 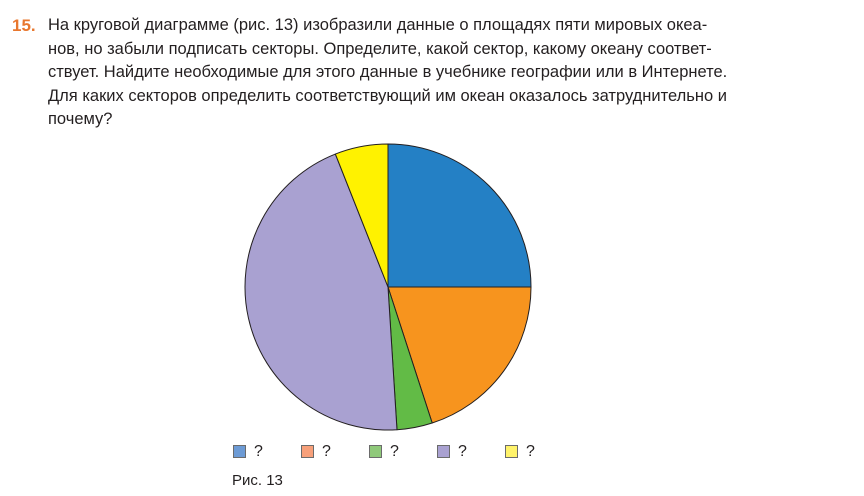 What do you see at coordinates (24, 25) in the screenshot?
I see `problem-number: 15.` at bounding box center [24, 25].